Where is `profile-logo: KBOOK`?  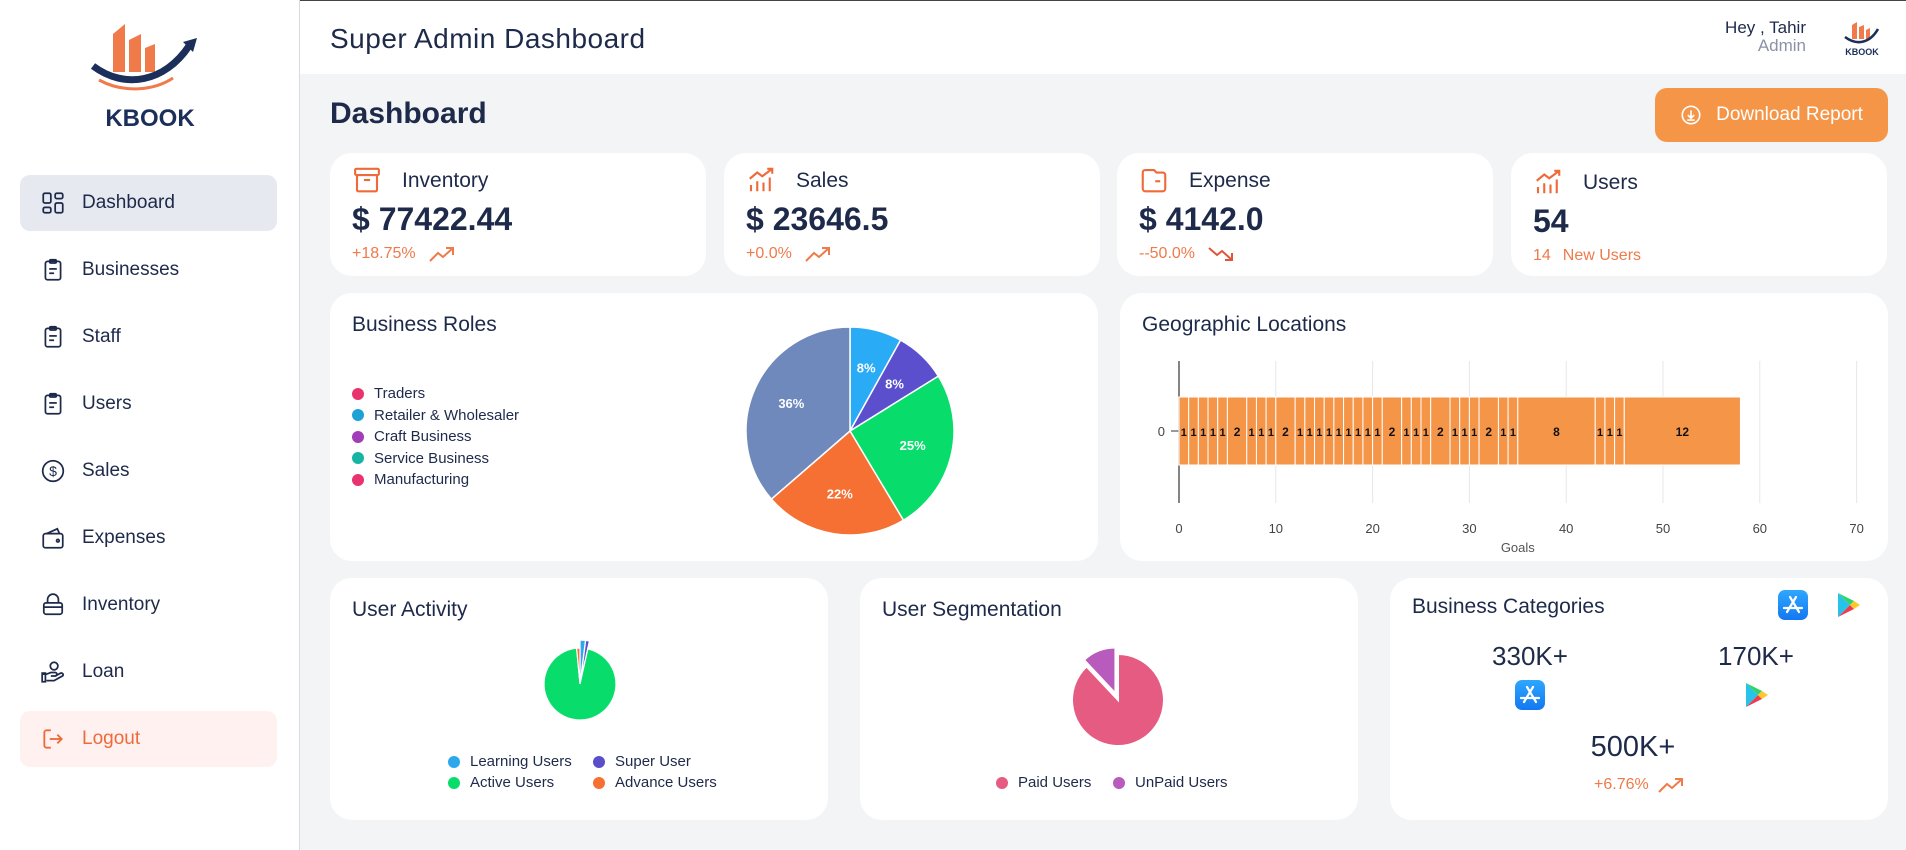 profile-logo: KBOOK is located at coordinates (1862, 39).